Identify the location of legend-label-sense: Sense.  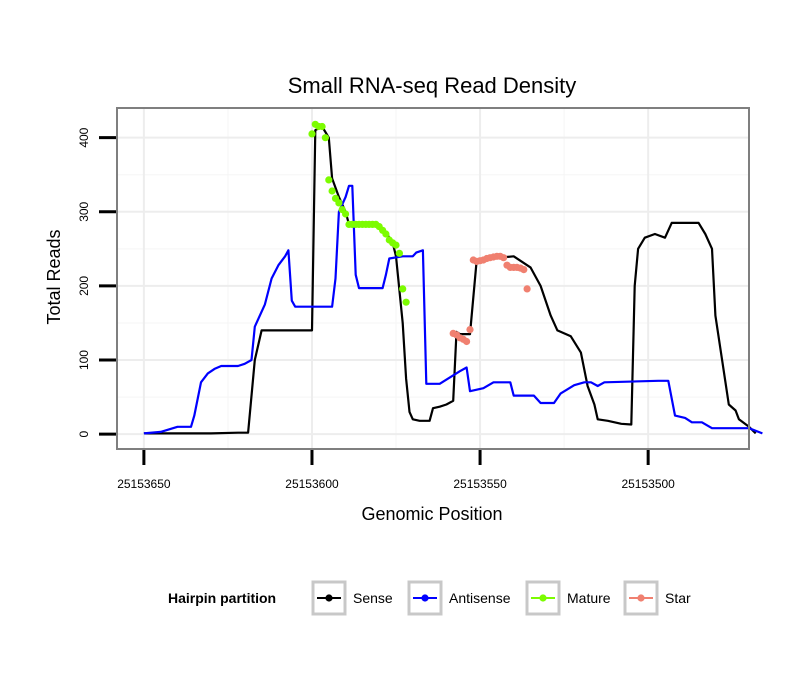
(373, 598).